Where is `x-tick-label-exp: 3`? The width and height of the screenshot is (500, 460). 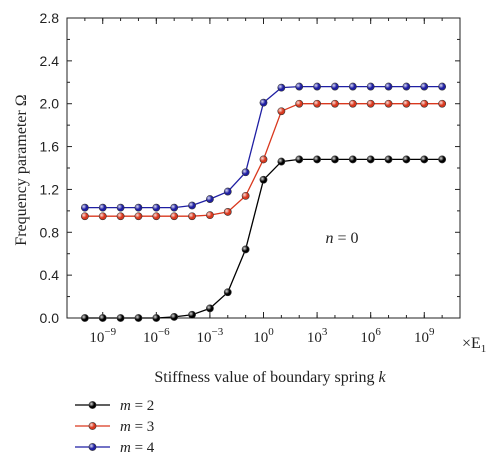
x-tick-label-exp: 3 is located at coordinates (325, 332).